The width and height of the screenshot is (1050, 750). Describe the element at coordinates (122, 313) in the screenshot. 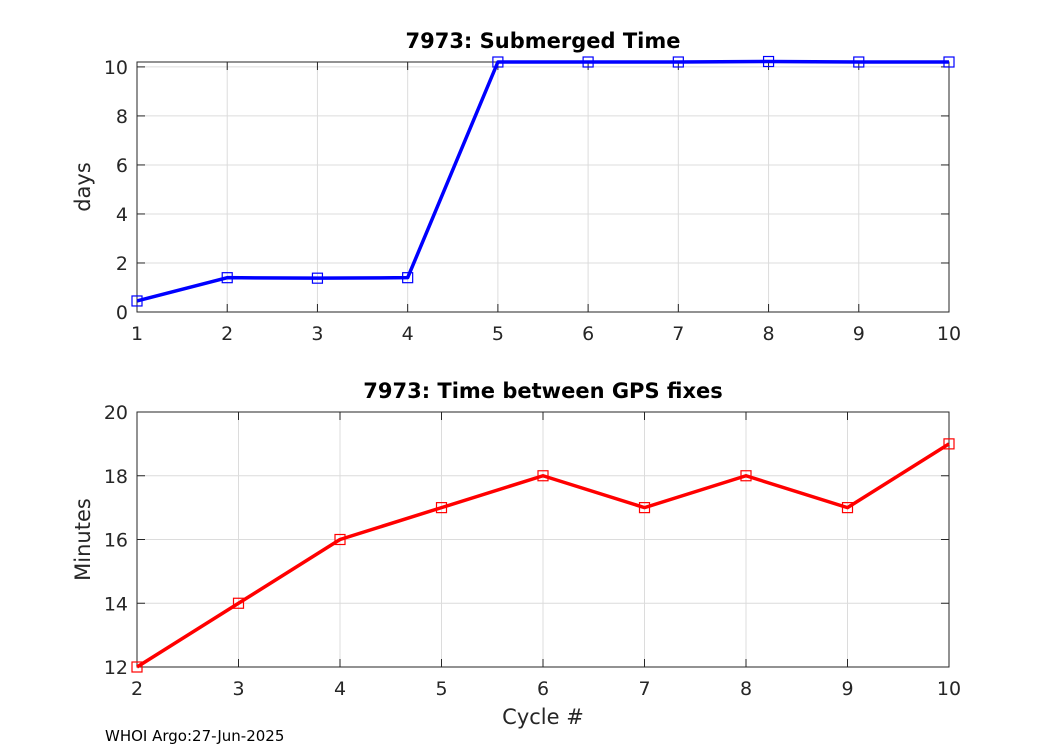

I see `y-tick-label: 0` at that location.